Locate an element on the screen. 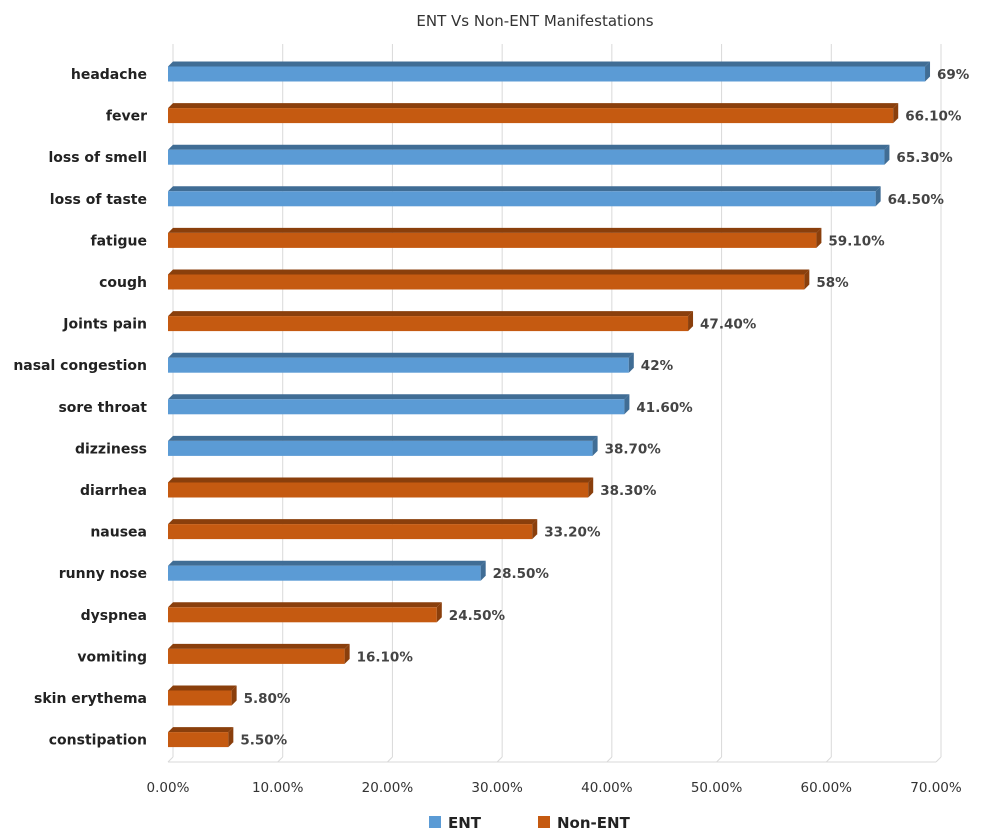 The width and height of the screenshot is (984, 834). category-label: headache is located at coordinates (109, 75).